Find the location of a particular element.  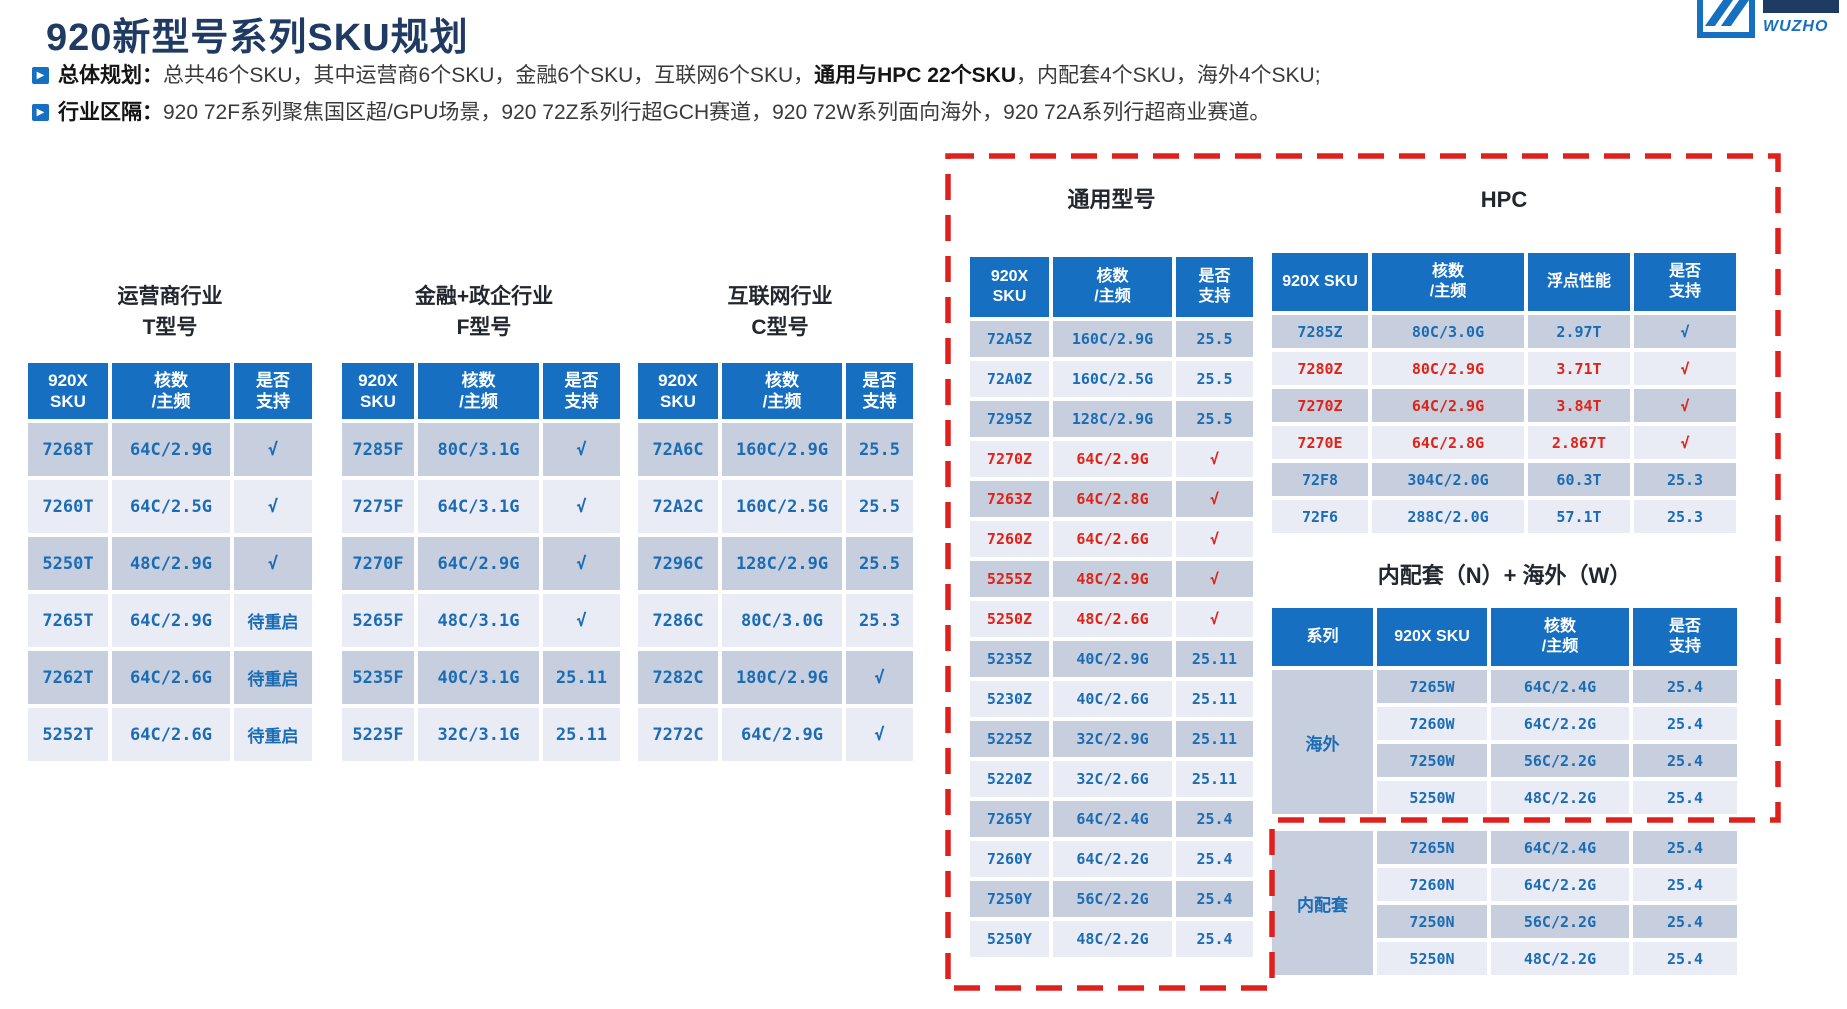

series-group-cell: 海外 is located at coordinates (1322, 742).